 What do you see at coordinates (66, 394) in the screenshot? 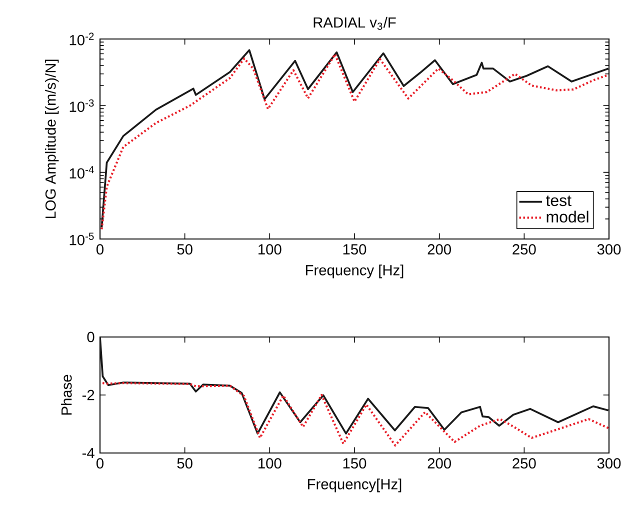
I see `y-axis-title: Phase` at bounding box center [66, 394].